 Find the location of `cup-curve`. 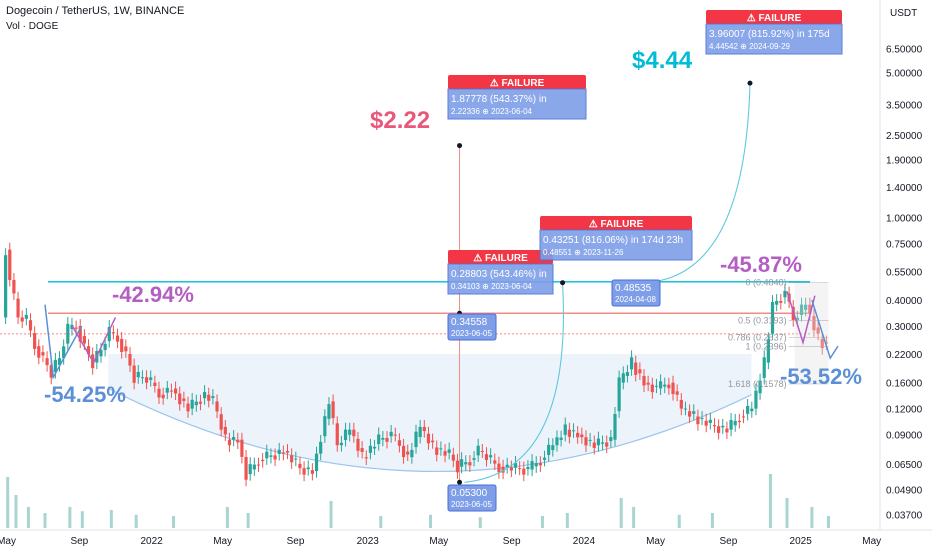

cup-curve is located at coordinates (430, 430).